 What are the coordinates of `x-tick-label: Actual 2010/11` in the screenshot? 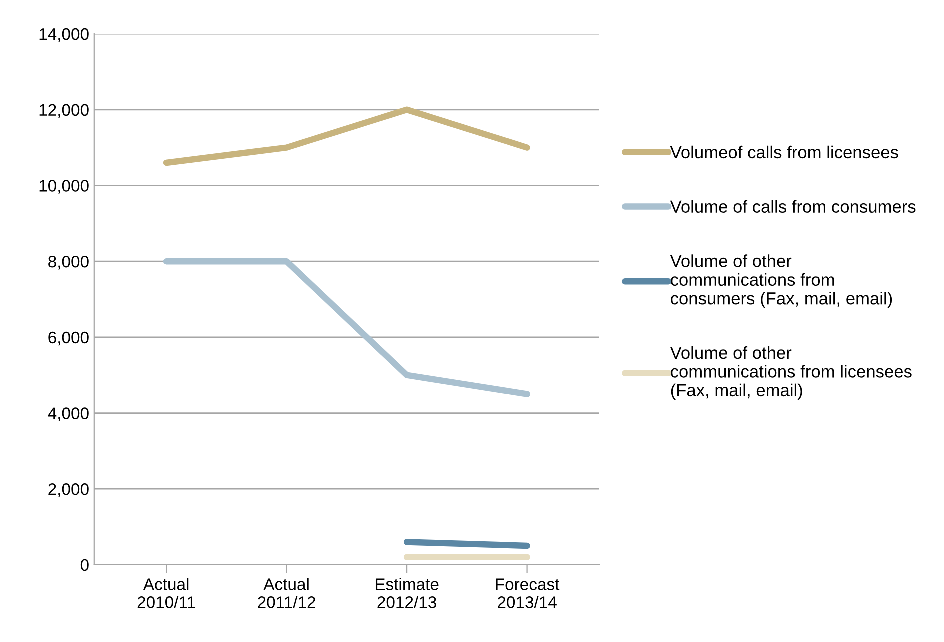 It's located at (167, 593).